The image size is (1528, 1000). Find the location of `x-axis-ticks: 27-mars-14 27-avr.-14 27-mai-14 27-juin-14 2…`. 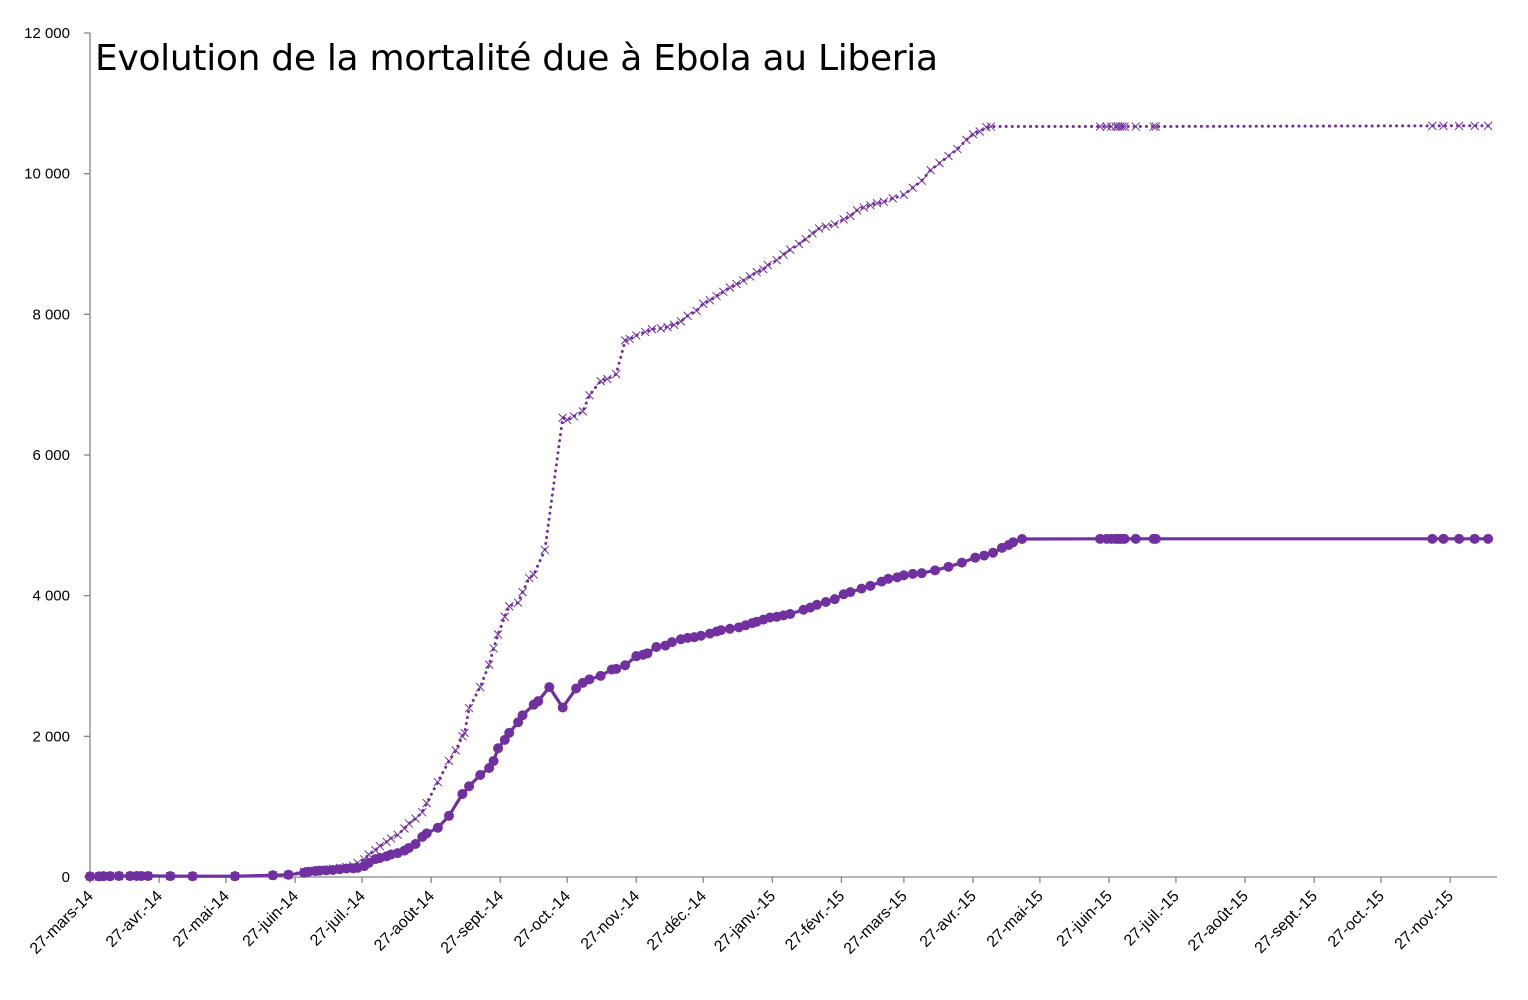

x-axis-ticks: 27-mars-14 27-avr.-14 27-mai-14 27-juin-14 2… is located at coordinates (742, 917).